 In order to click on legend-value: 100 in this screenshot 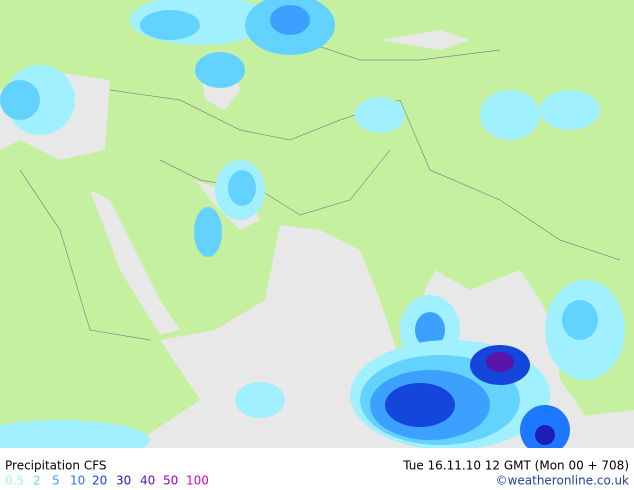, I will do `click(197, 481)`.